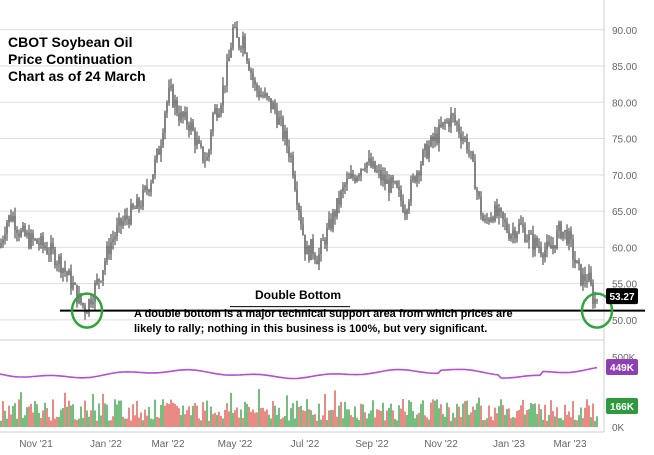 The image size is (654, 455). What do you see at coordinates (305, 444) in the screenshot?
I see `time-tick-label: Jul '22` at bounding box center [305, 444].